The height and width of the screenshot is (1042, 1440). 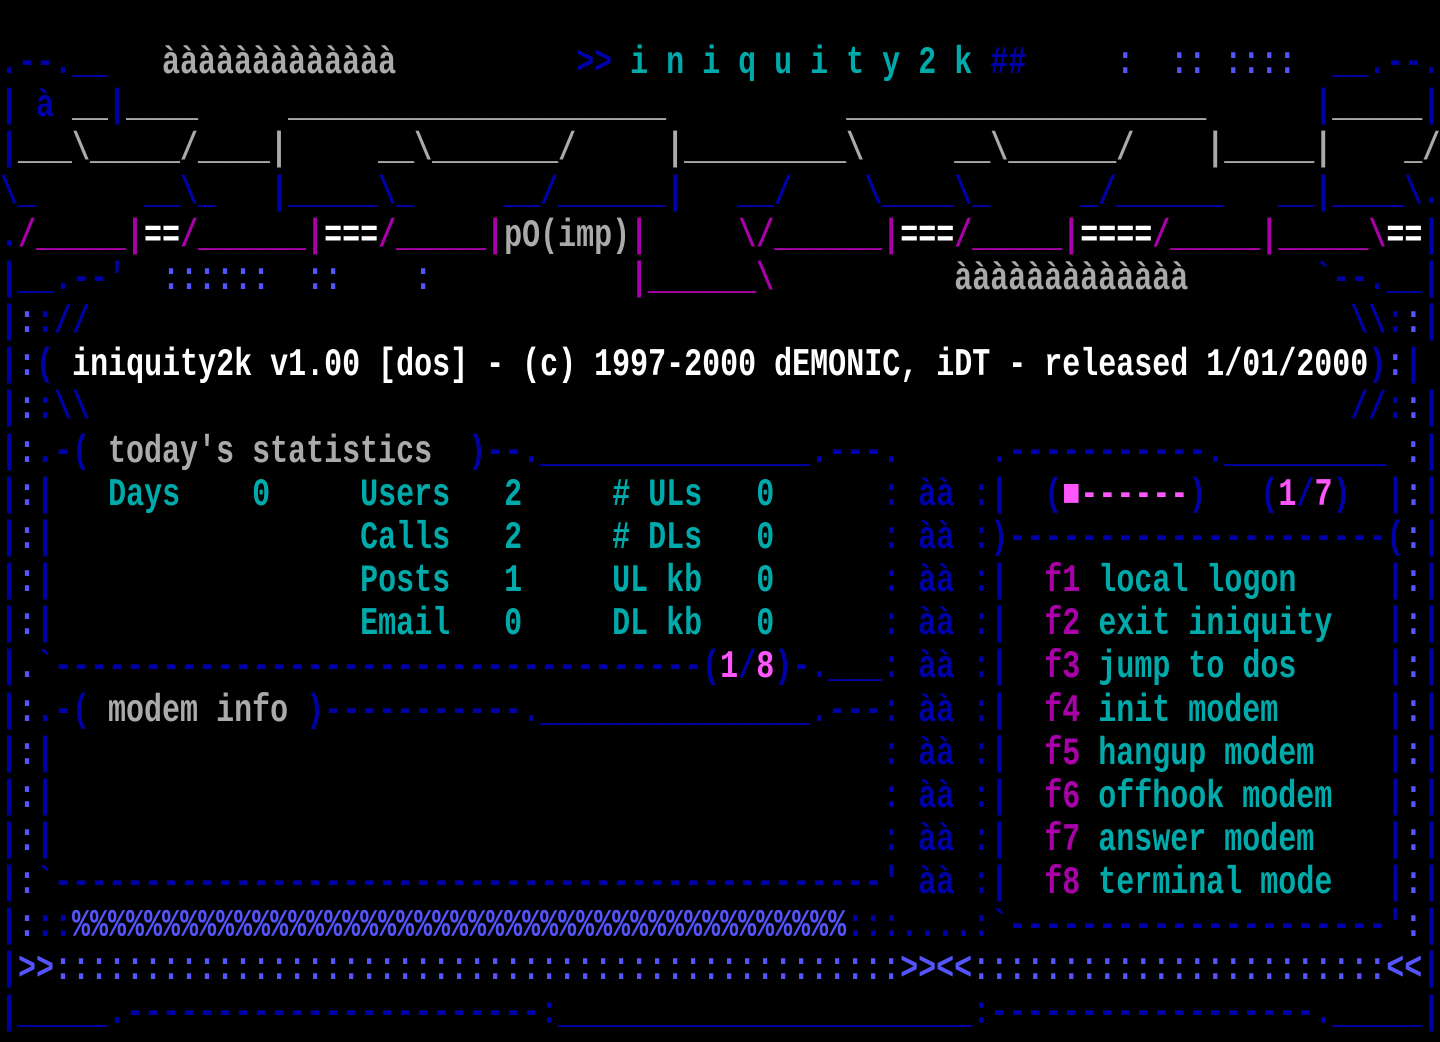 I want to click on ascii-art: __/______|, so click(x=594, y=193).